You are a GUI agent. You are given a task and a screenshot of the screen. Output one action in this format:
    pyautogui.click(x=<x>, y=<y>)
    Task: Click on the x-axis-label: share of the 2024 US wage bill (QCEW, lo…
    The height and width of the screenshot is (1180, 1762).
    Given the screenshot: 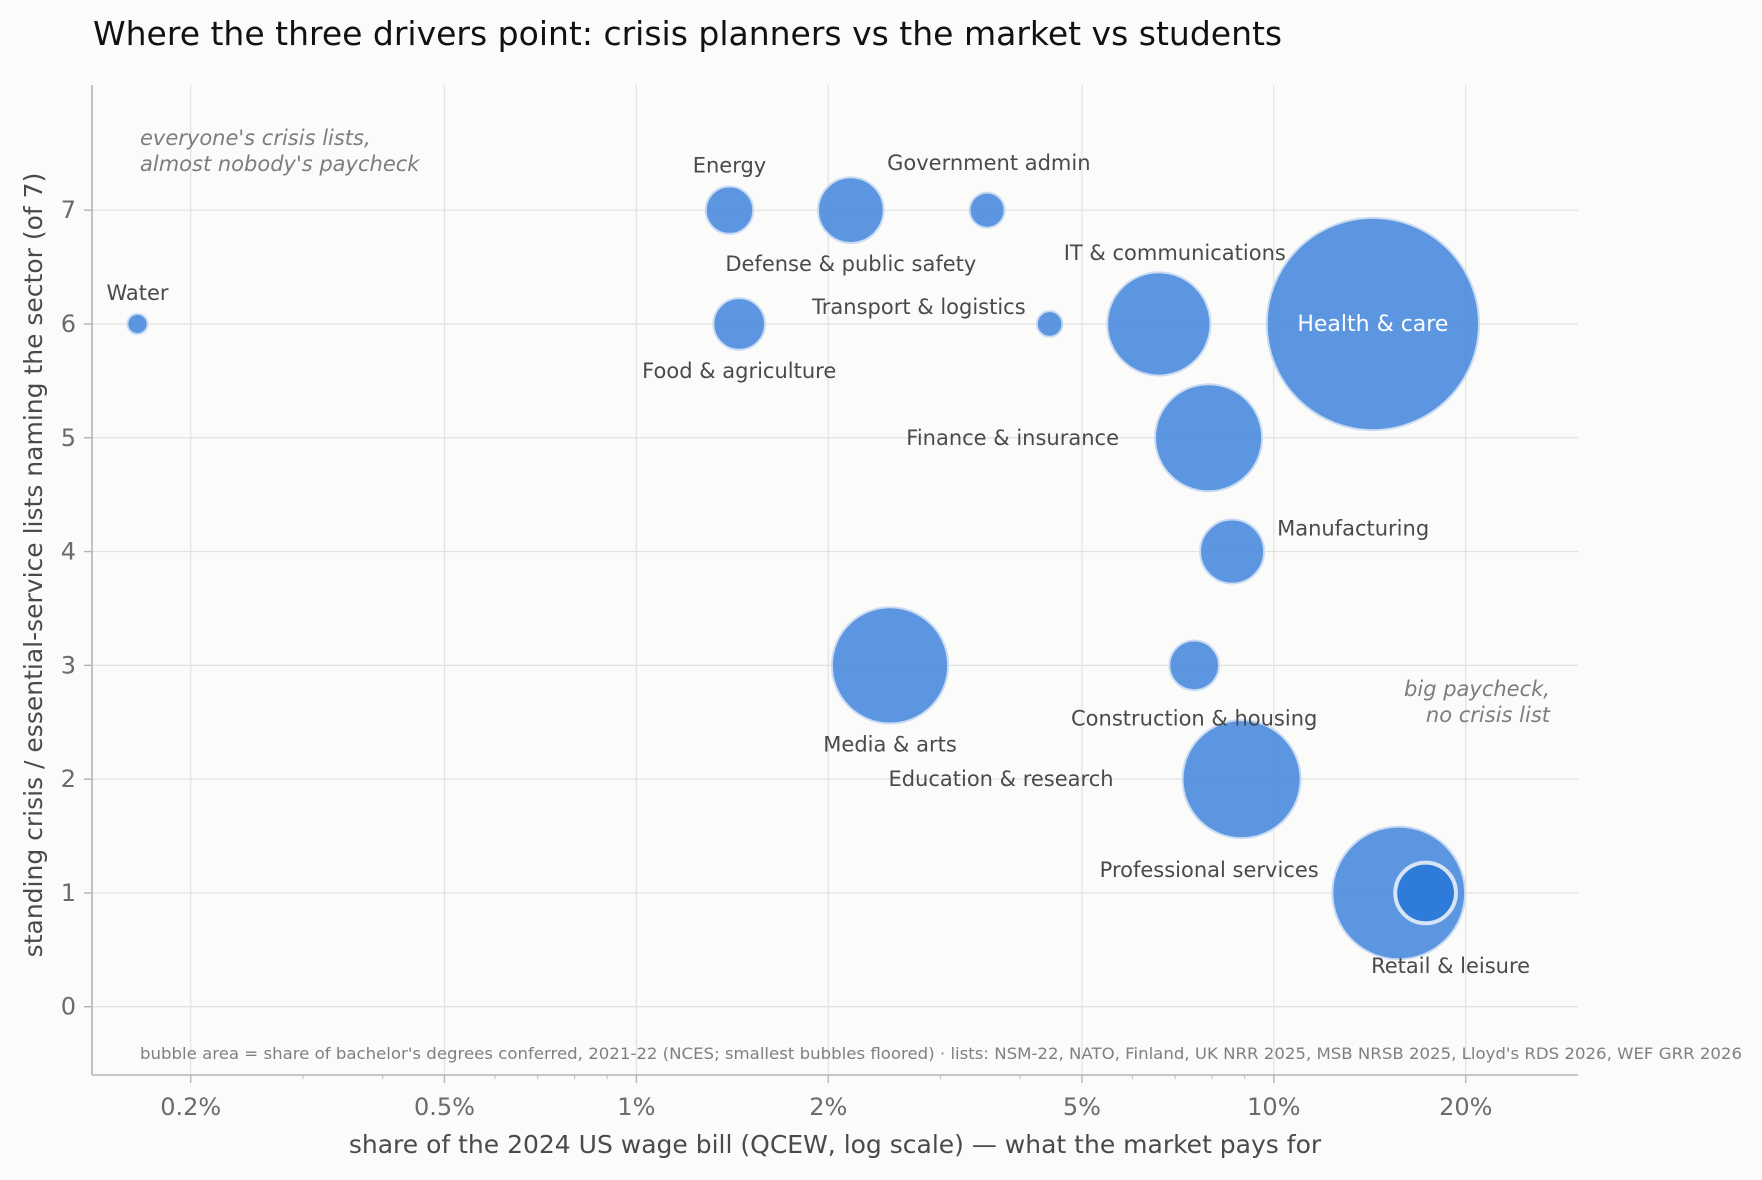 What is the action you would take?
    pyautogui.click(x=835, y=1144)
    